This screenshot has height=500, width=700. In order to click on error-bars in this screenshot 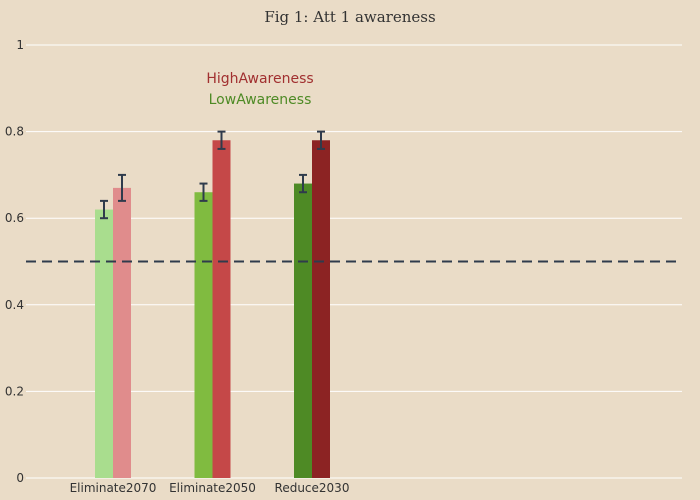, I will do `click(212, 175)`.